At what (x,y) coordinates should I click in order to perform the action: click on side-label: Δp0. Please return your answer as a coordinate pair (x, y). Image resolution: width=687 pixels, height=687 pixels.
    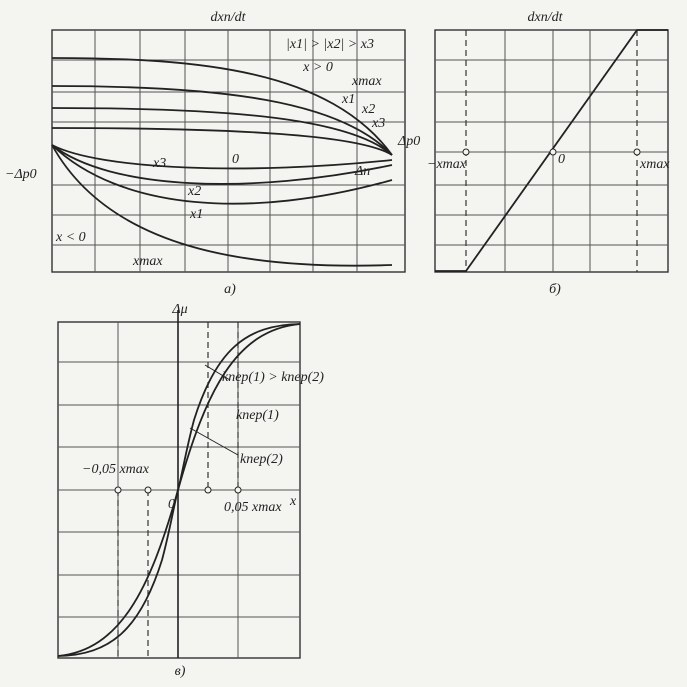
    Looking at the image, I should click on (408, 141).